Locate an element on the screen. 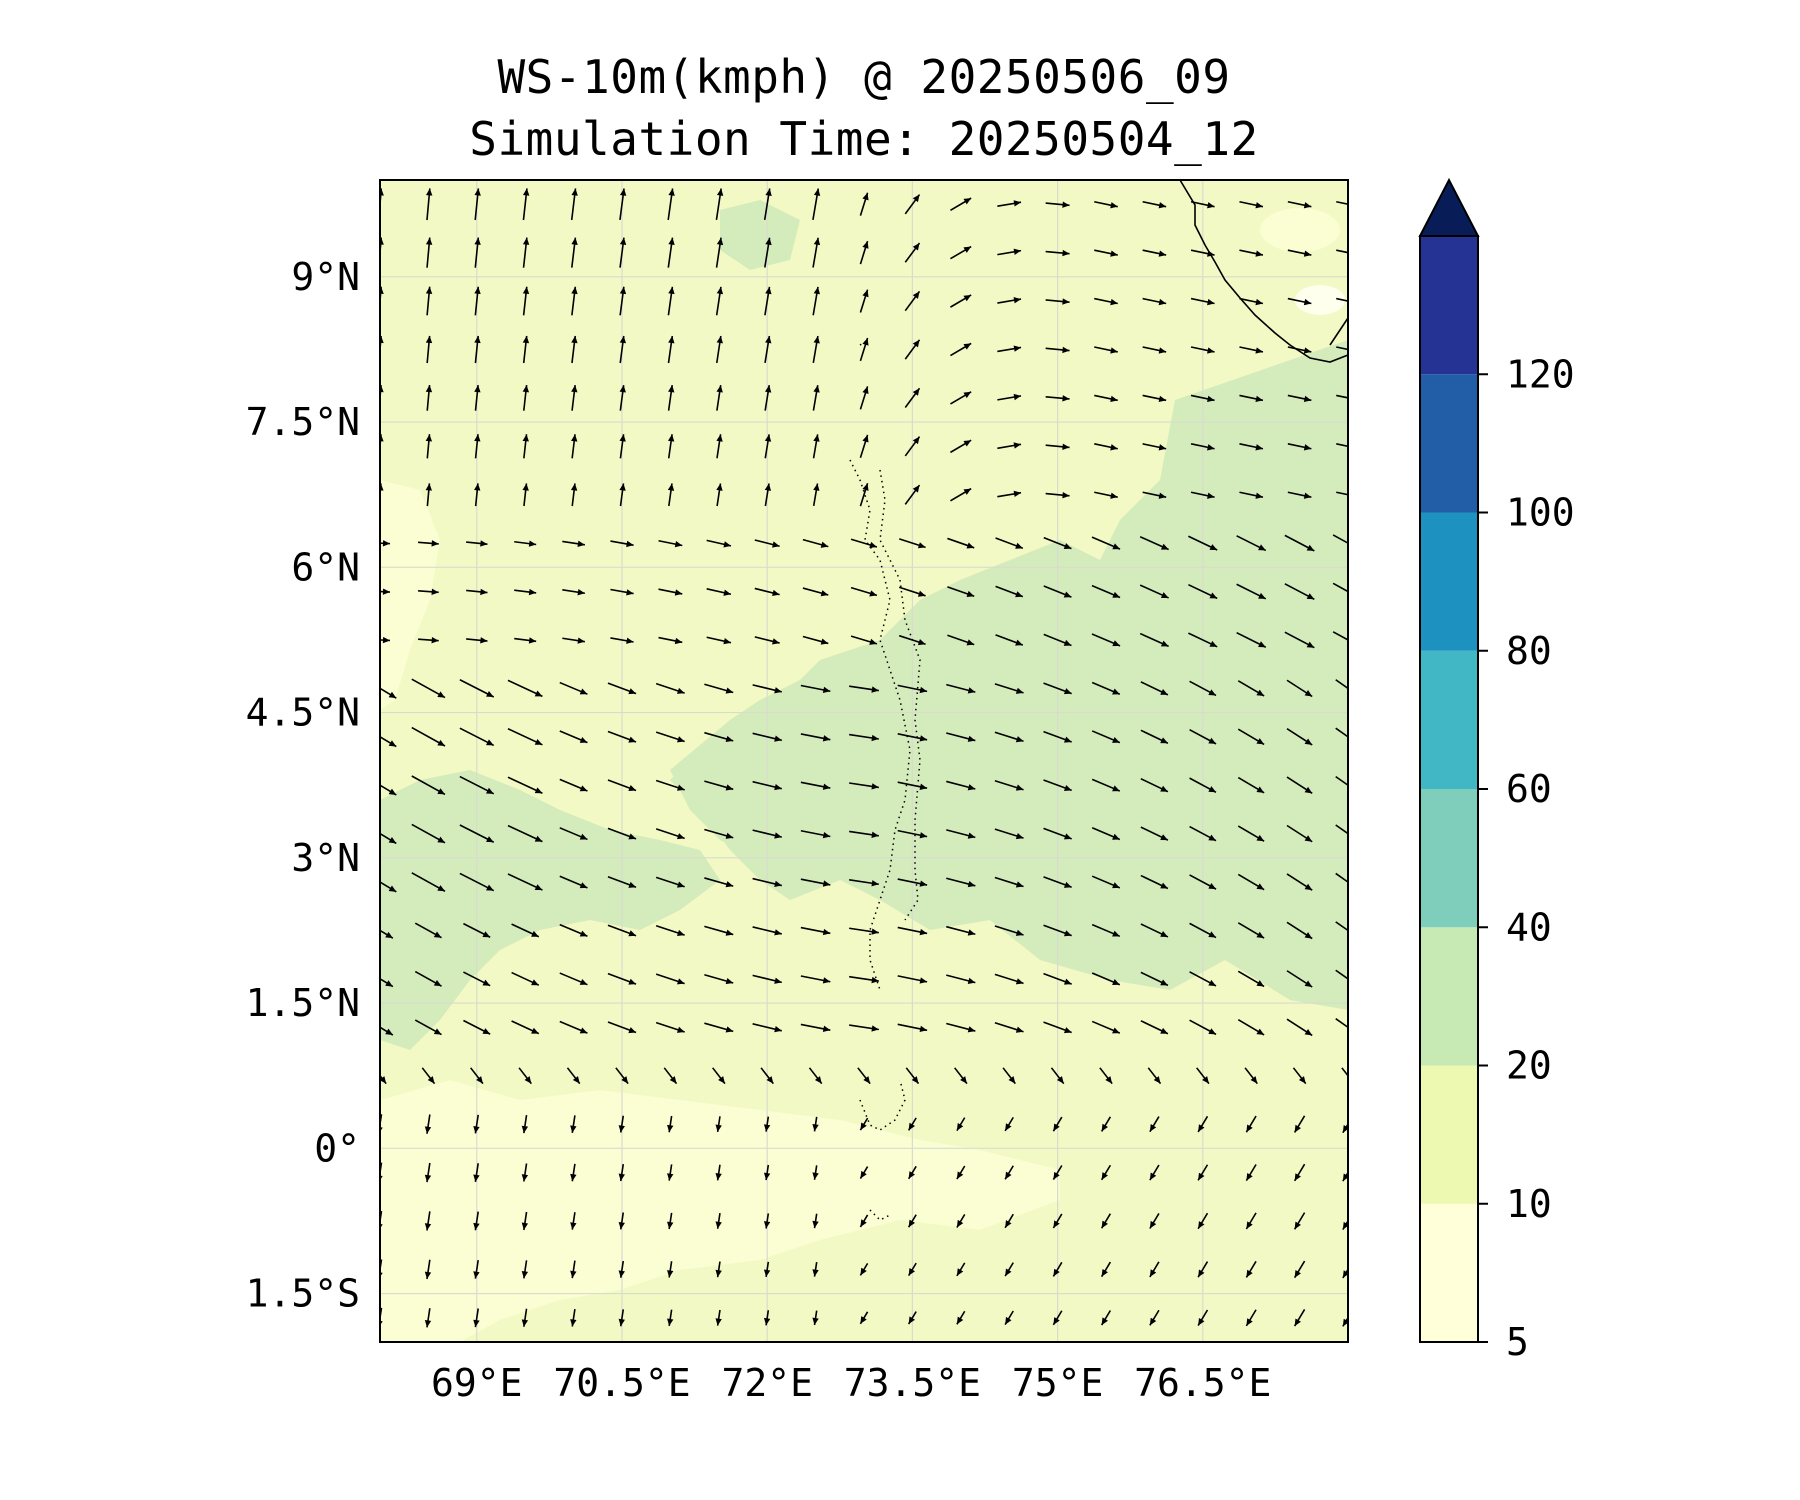 The image size is (1800, 1500). contour-5-10-west is located at coordinates (410, 595).